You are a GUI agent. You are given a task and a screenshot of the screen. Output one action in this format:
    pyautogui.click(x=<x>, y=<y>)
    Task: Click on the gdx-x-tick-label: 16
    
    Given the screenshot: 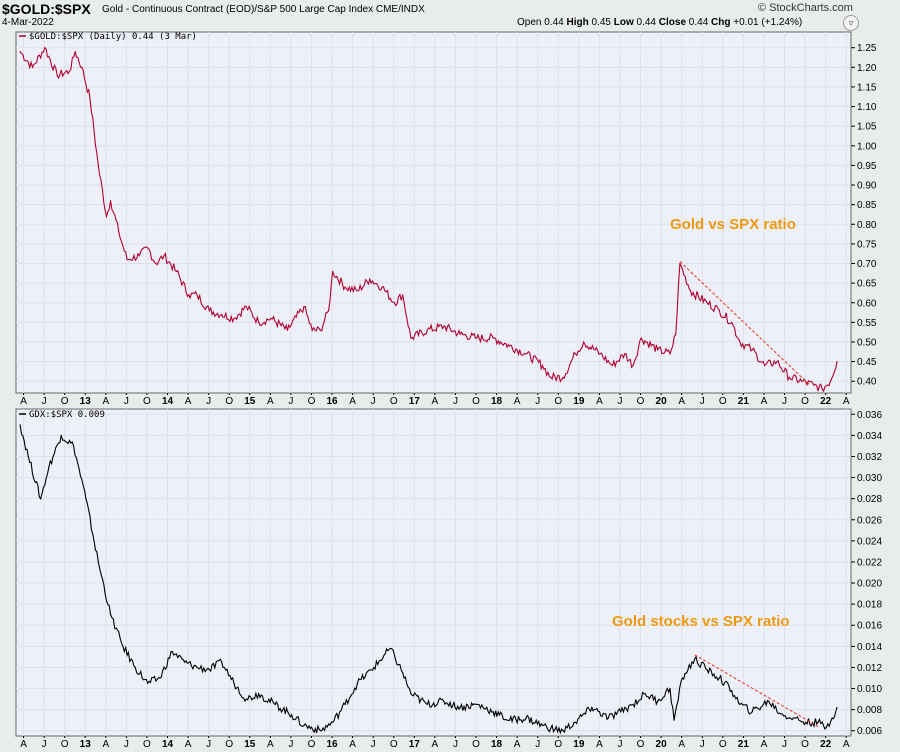 What is the action you would take?
    pyautogui.click(x=332, y=744)
    